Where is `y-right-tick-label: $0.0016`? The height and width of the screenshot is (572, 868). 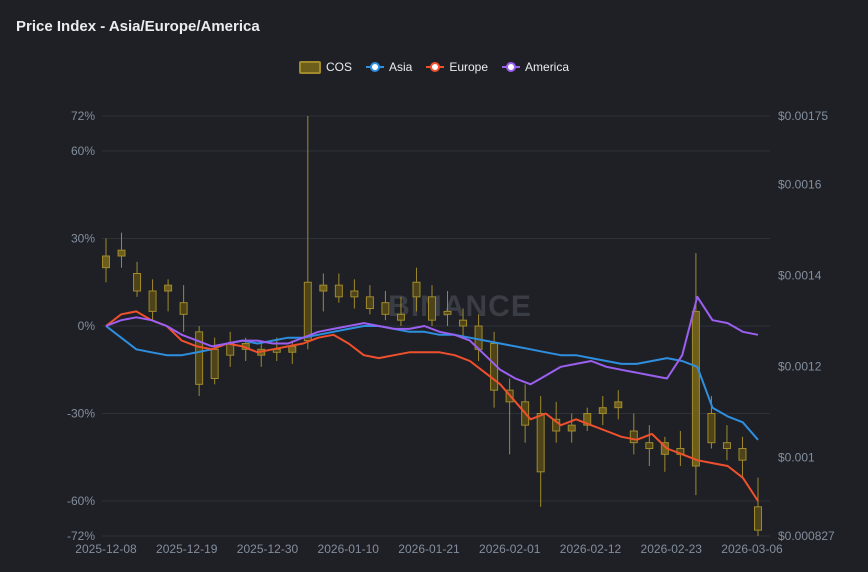 y-right-tick-label: $0.0016 is located at coordinates (800, 184).